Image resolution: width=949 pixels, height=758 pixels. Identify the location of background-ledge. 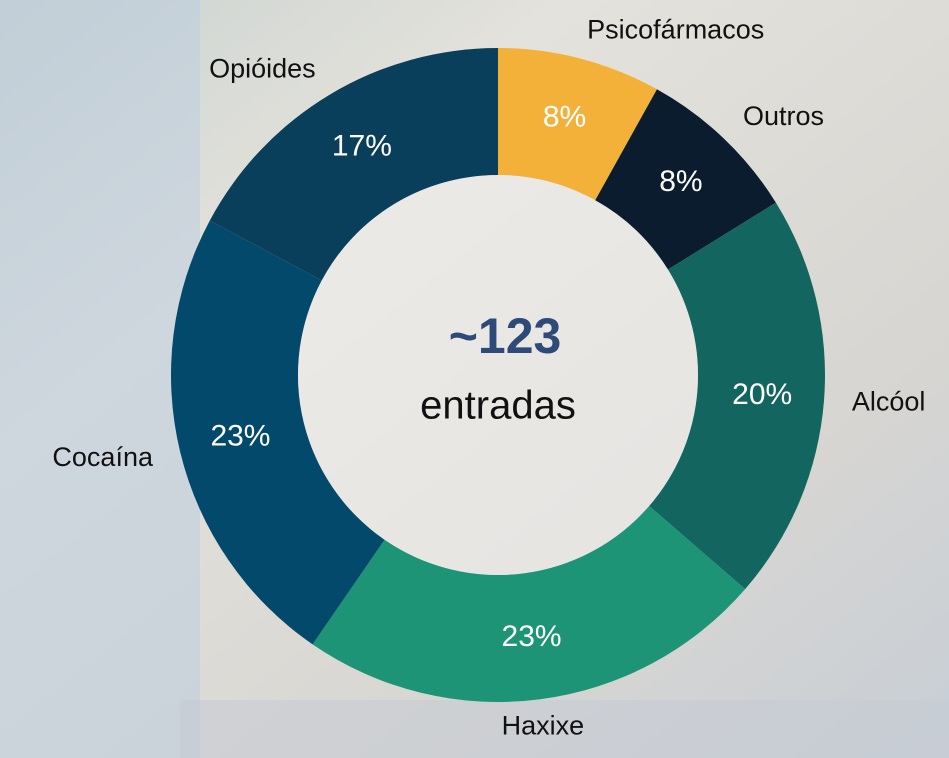
(564, 729).